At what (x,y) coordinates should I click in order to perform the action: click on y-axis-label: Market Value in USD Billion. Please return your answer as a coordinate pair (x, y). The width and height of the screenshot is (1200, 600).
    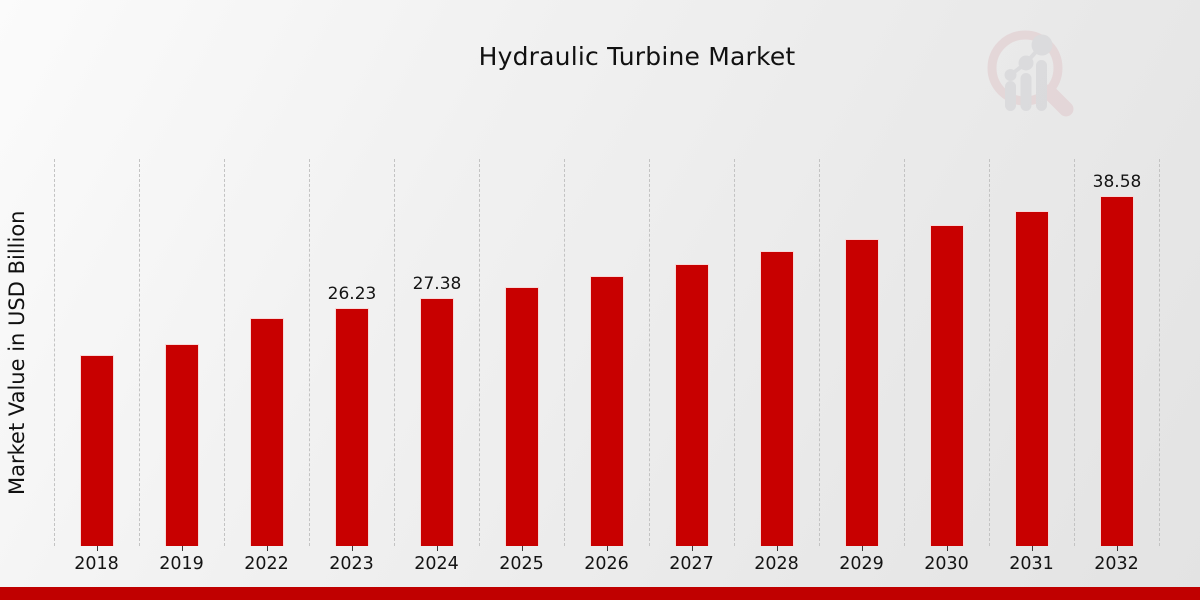
    Looking at the image, I should click on (17, 352).